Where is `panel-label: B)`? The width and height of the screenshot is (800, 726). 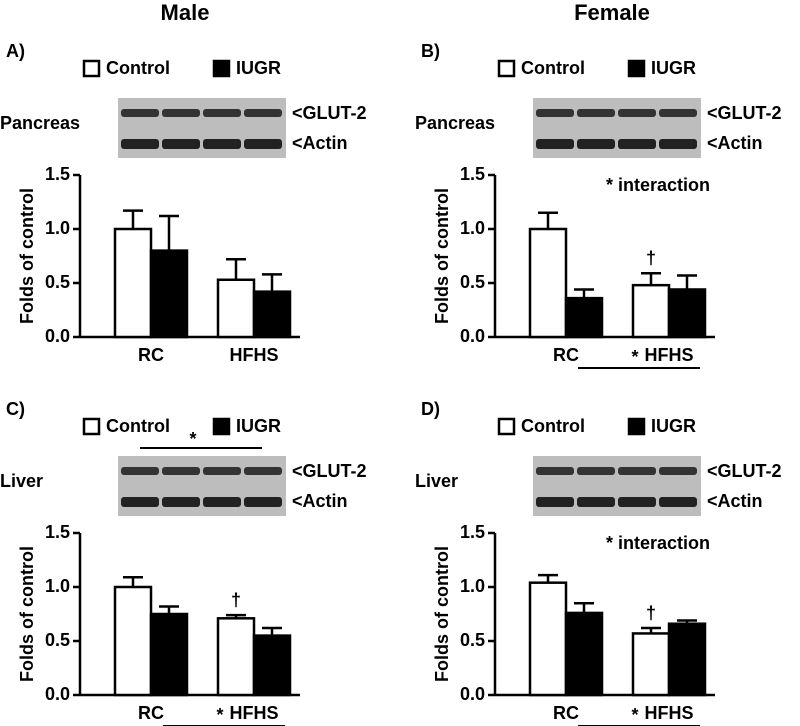 panel-label: B) is located at coordinates (430, 51).